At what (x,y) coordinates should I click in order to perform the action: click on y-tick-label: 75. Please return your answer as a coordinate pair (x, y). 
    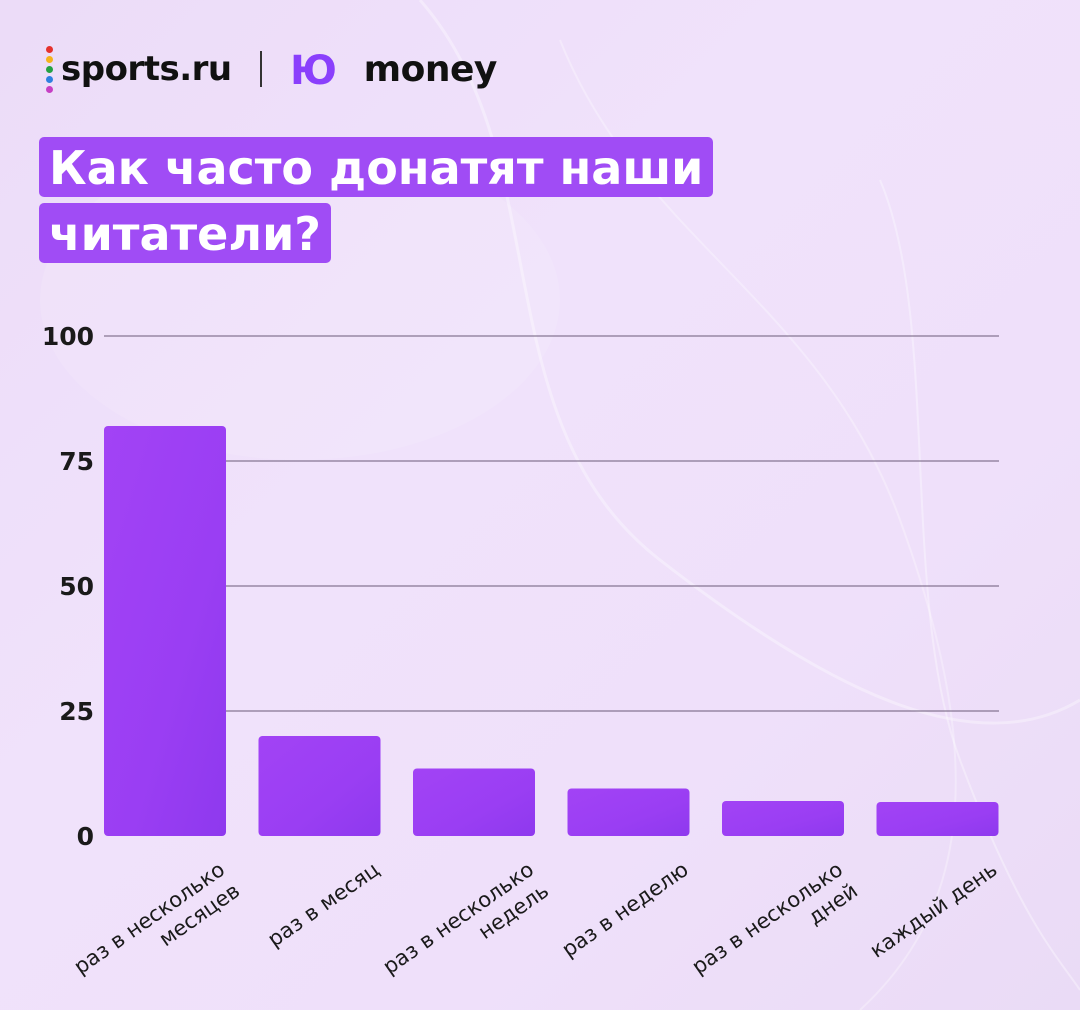
    Looking at the image, I should click on (76, 461).